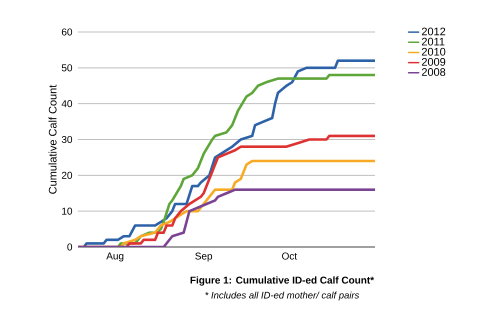  Describe the element at coordinates (434, 72) in the screenshot. I see `legend-label: 2008` at that location.